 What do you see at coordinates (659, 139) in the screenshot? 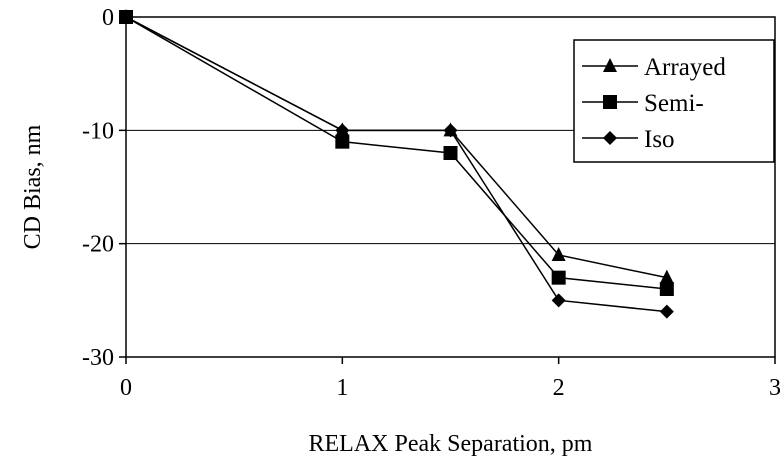
I see `legend-label: Iso` at bounding box center [659, 139].